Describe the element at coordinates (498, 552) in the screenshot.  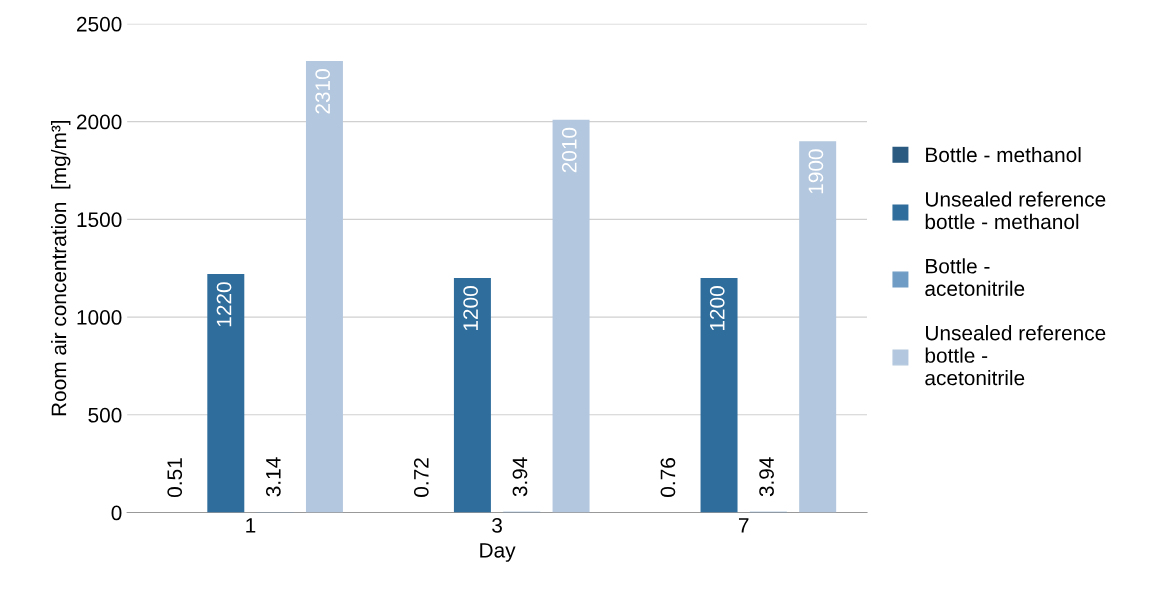
I see `x-axis-title: Day` at that location.